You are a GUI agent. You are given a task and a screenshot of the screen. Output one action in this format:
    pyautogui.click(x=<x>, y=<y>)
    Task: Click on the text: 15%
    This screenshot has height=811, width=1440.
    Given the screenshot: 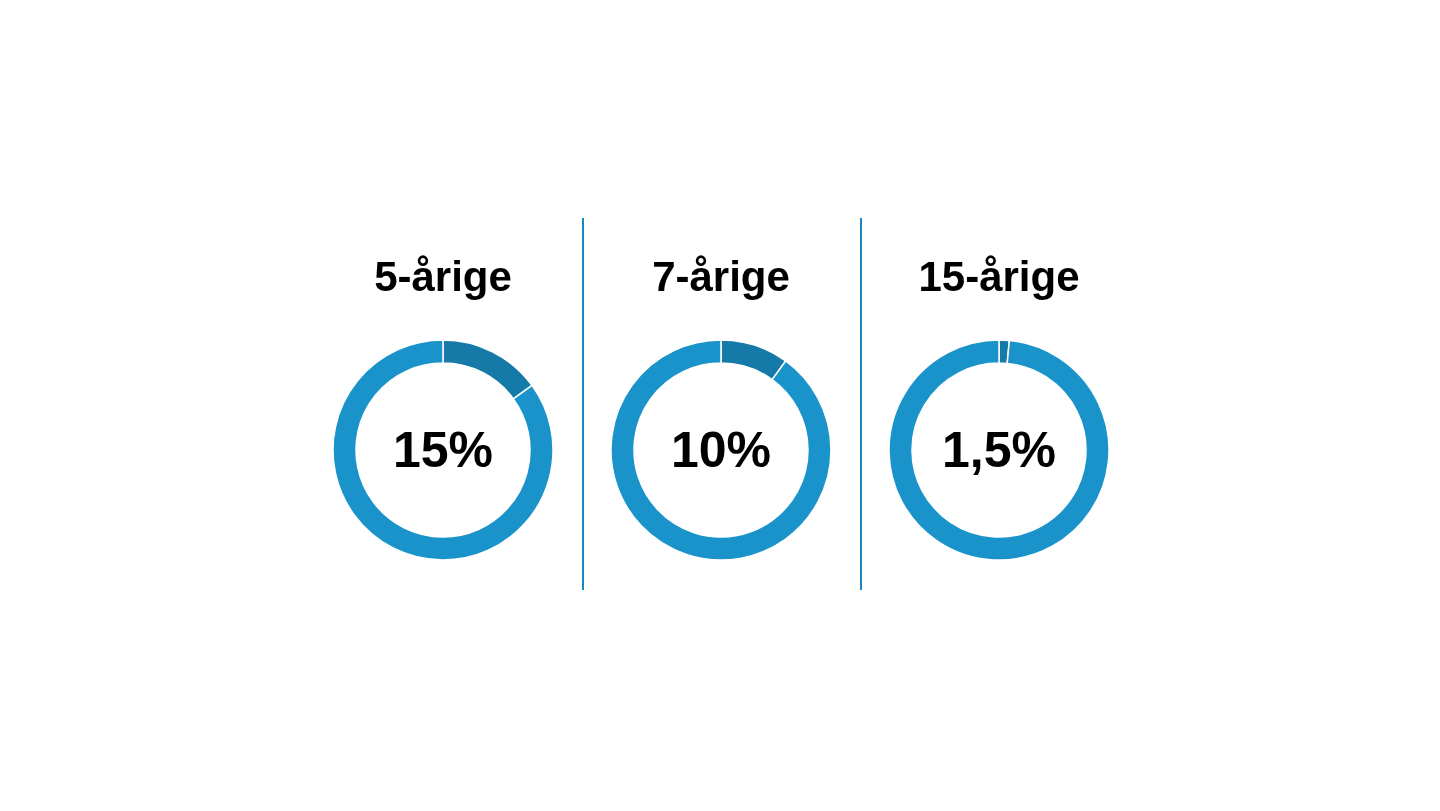 What is the action you would take?
    pyautogui.click(x=443, y=450)
    